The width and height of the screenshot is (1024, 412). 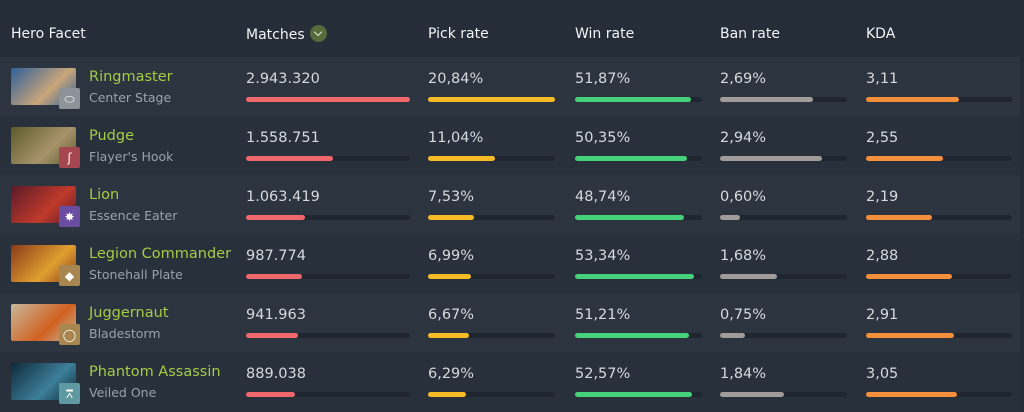 I want to click on ban-rate-value: 2,94%, so click(x=743, y=138).